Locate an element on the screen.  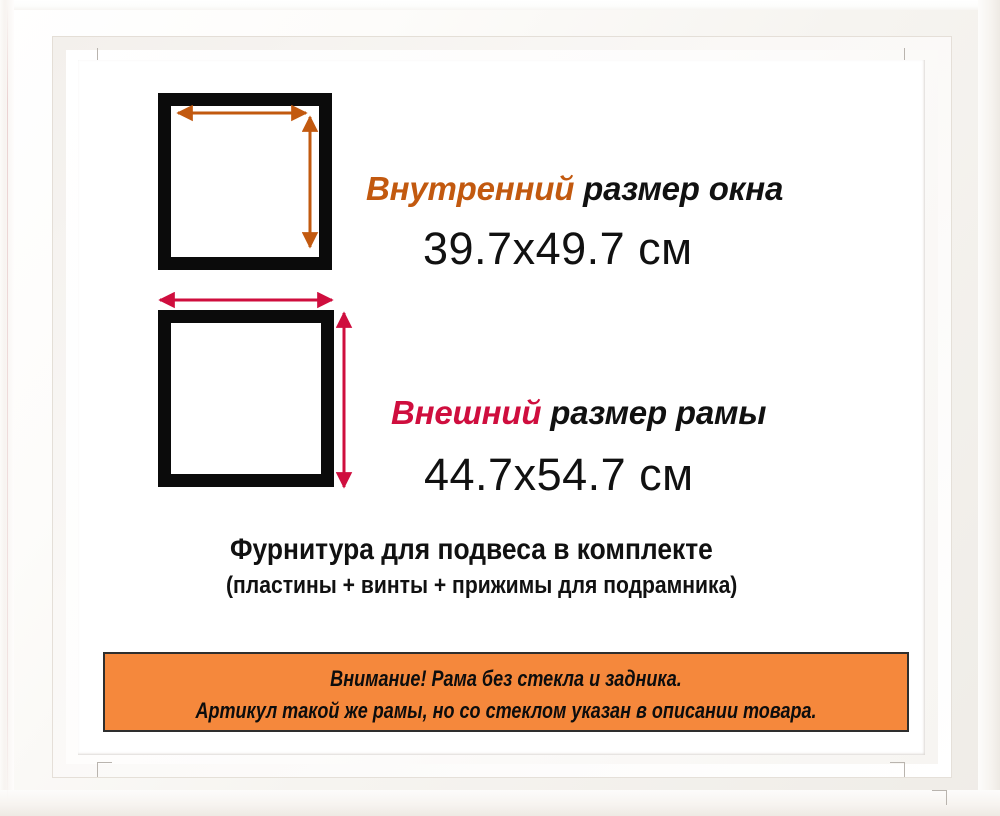
outer-size-sample-opening is located at coordinates (246, 398).